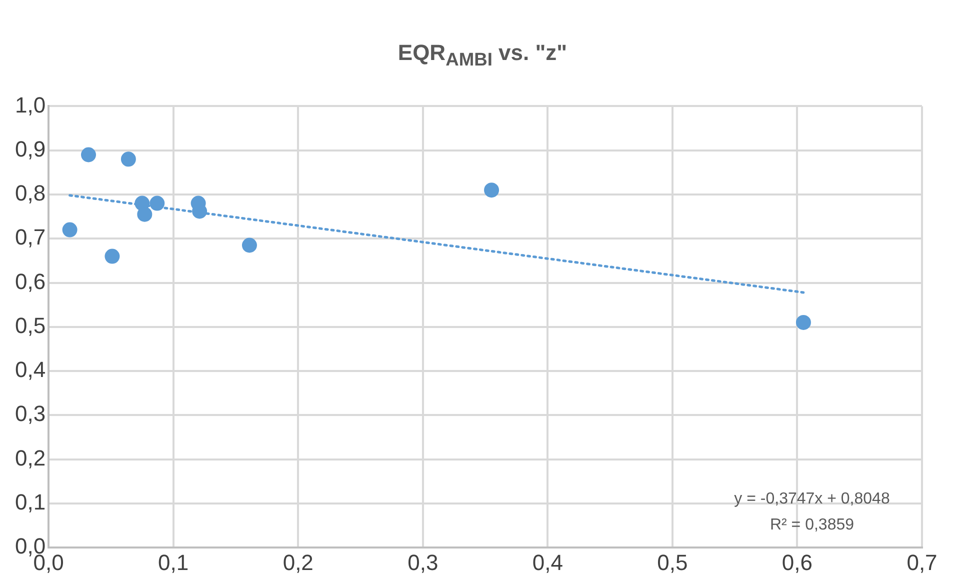 This screenshot has height=586, width=965. I want to click on y-tick-label: 0,3, so click(30, 413).